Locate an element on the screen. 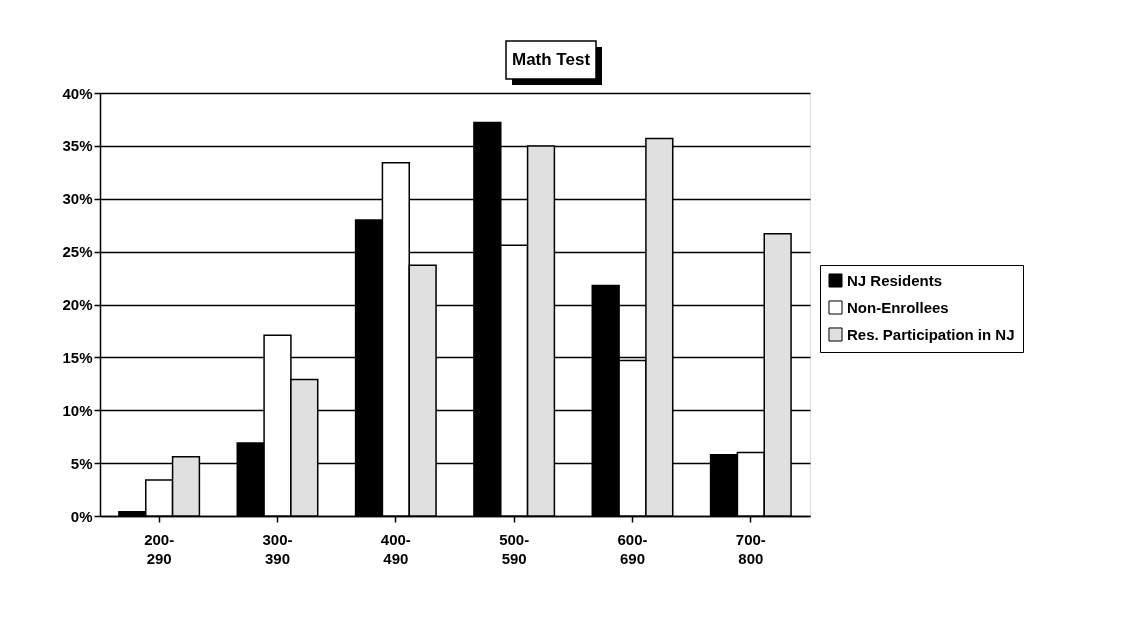  x-tick-label: 300-390 is located at coordinates (277, 548).